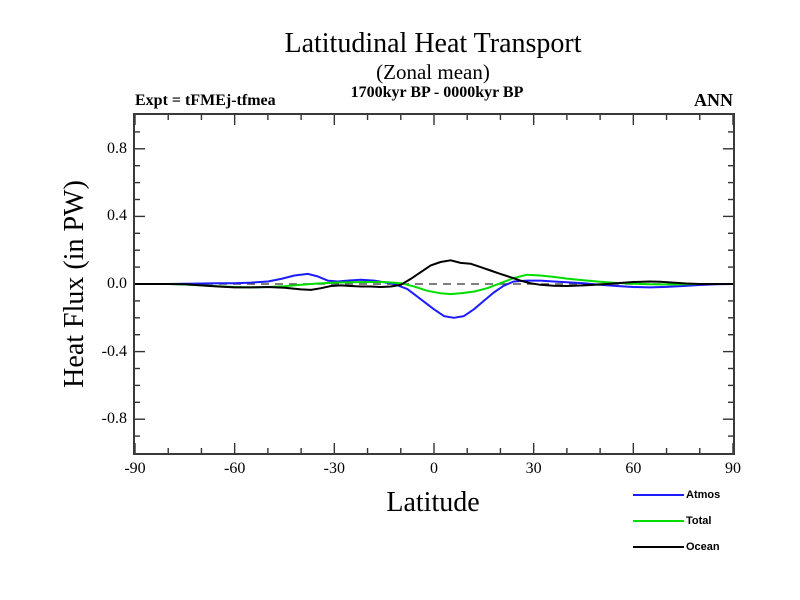 This screenshot has width=800, height=600. Describe the element at coordinates (334, 468) in the screenshot. I see `x-tick-label: -30` at that location.